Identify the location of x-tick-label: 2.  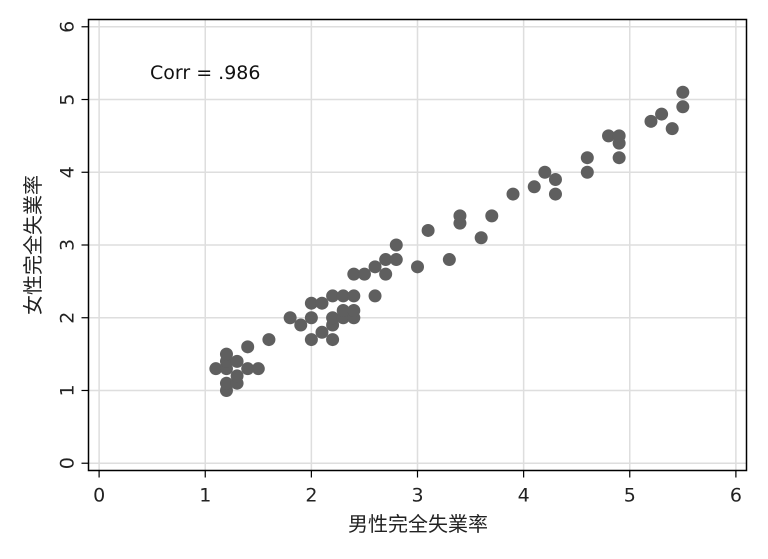
(311, 496).